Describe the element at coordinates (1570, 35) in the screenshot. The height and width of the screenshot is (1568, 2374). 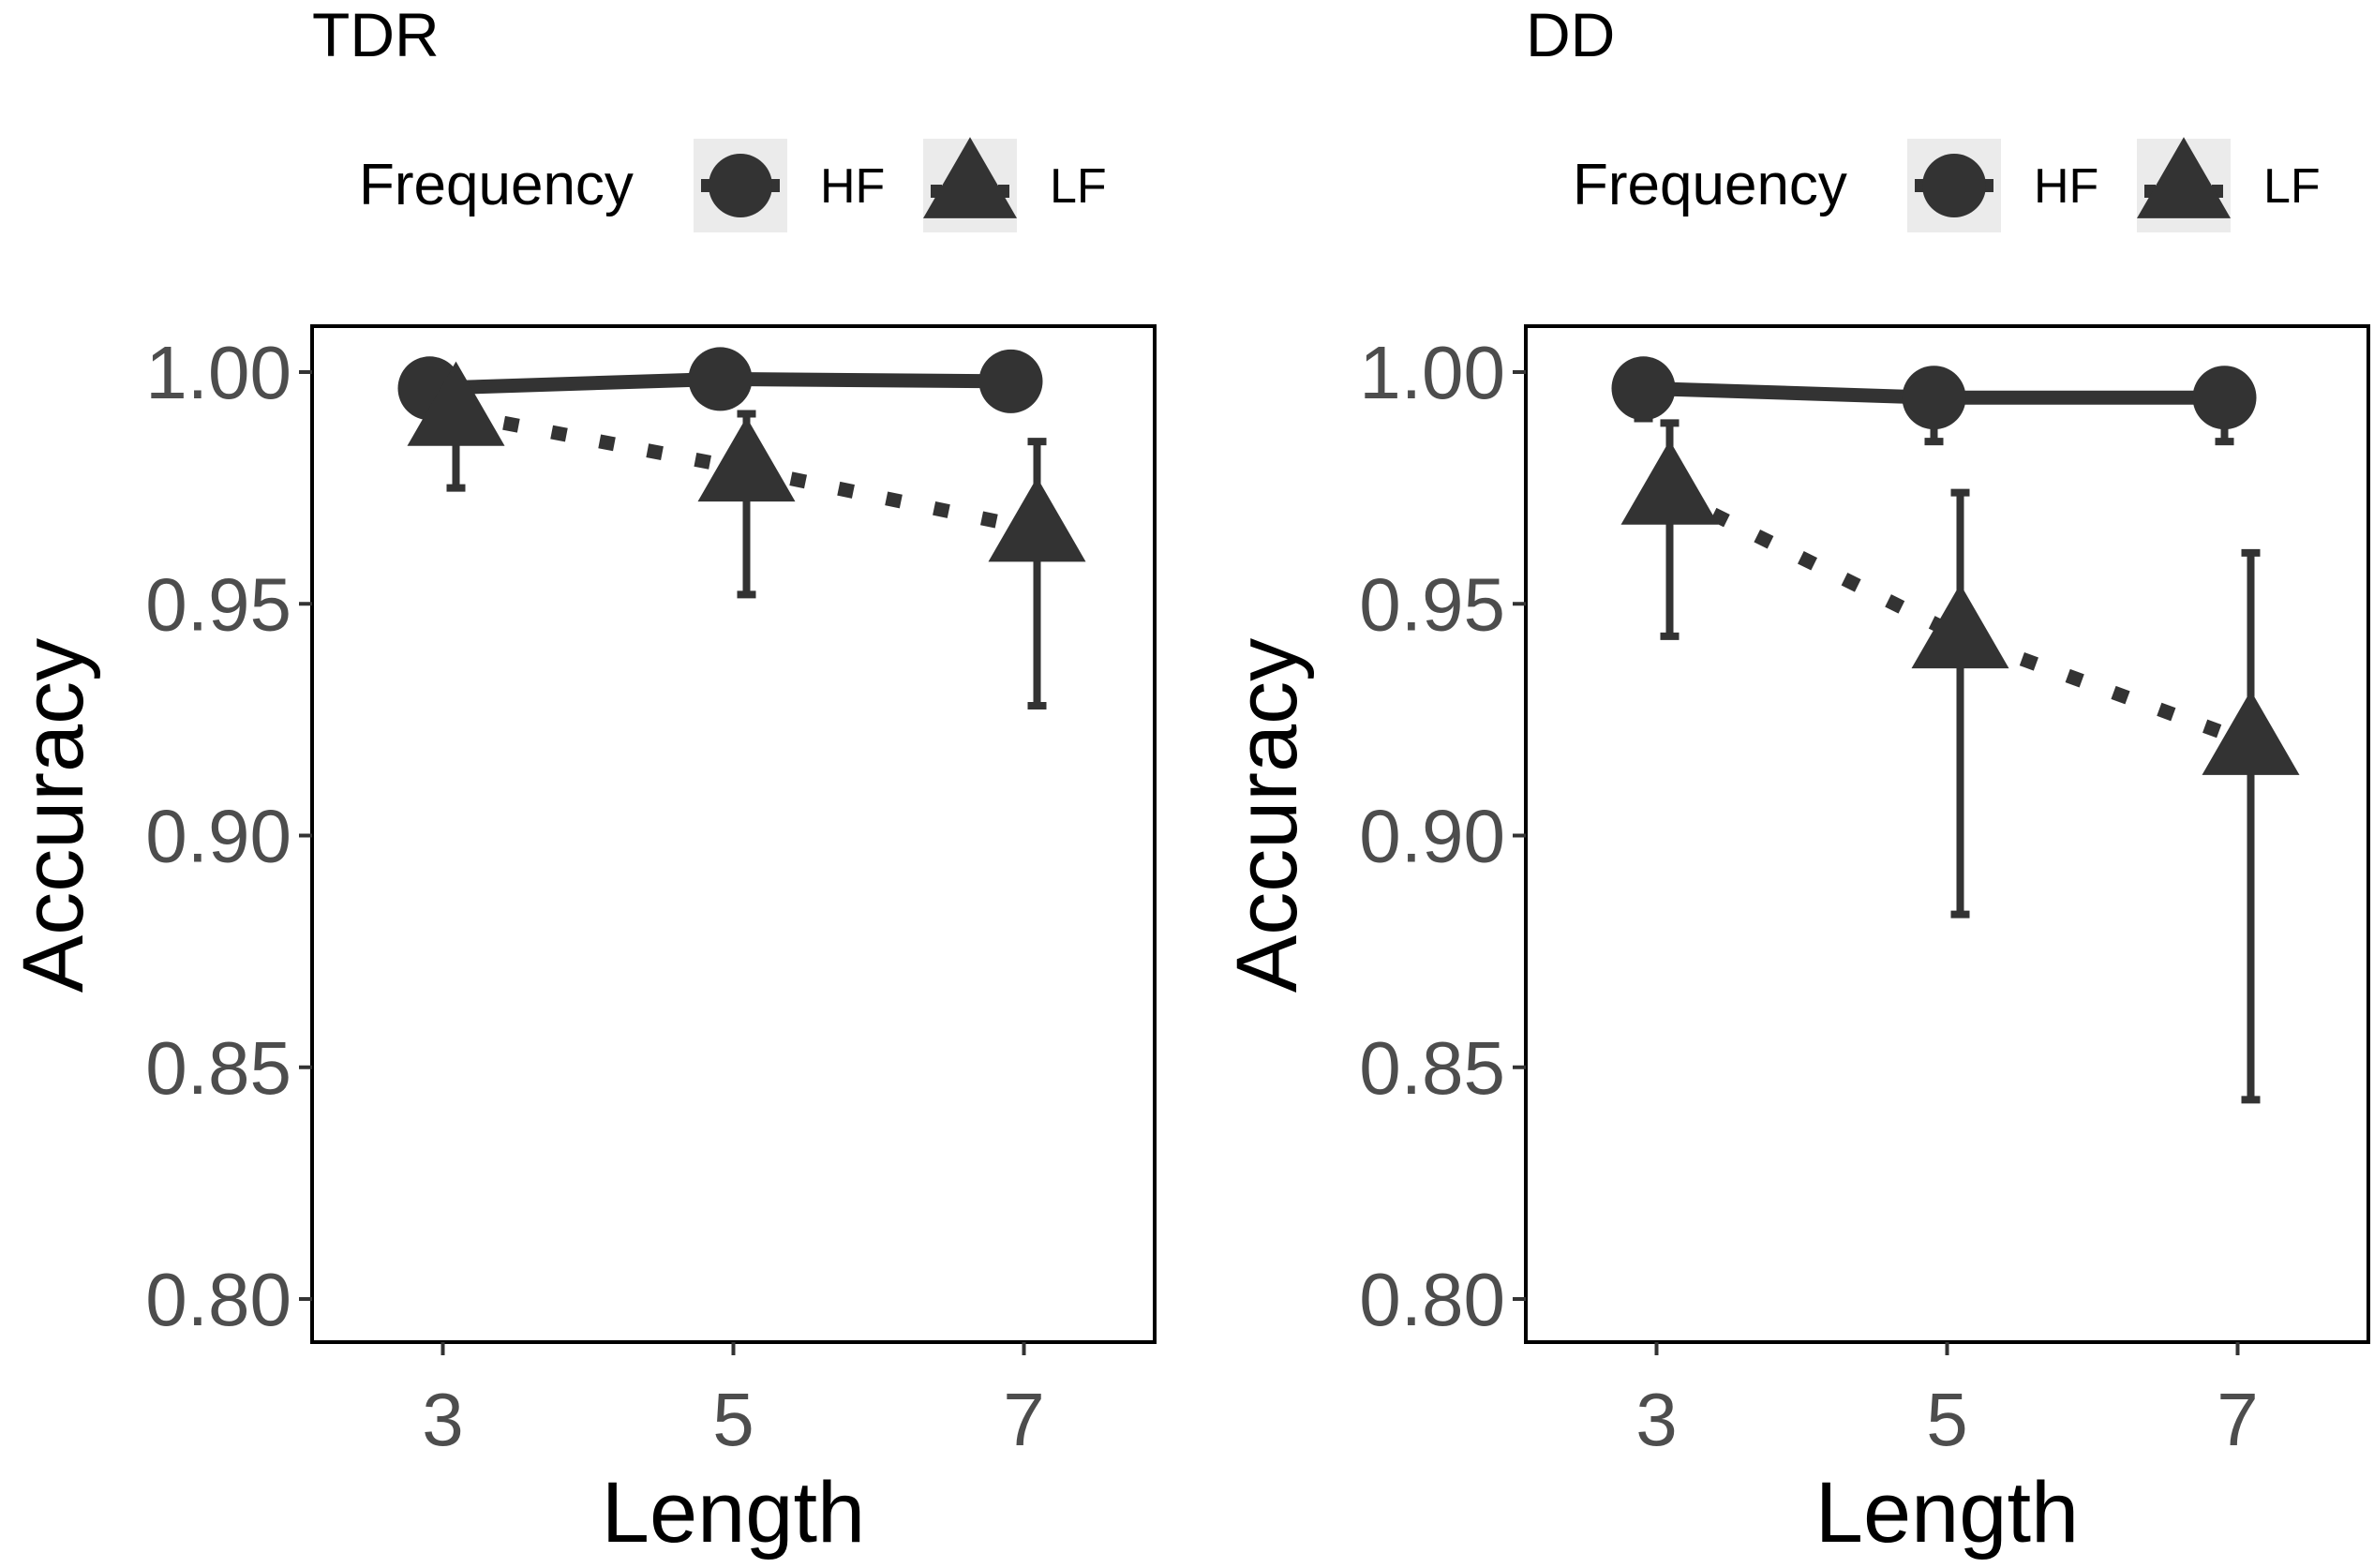
I see `panel-title: DD` at that location.